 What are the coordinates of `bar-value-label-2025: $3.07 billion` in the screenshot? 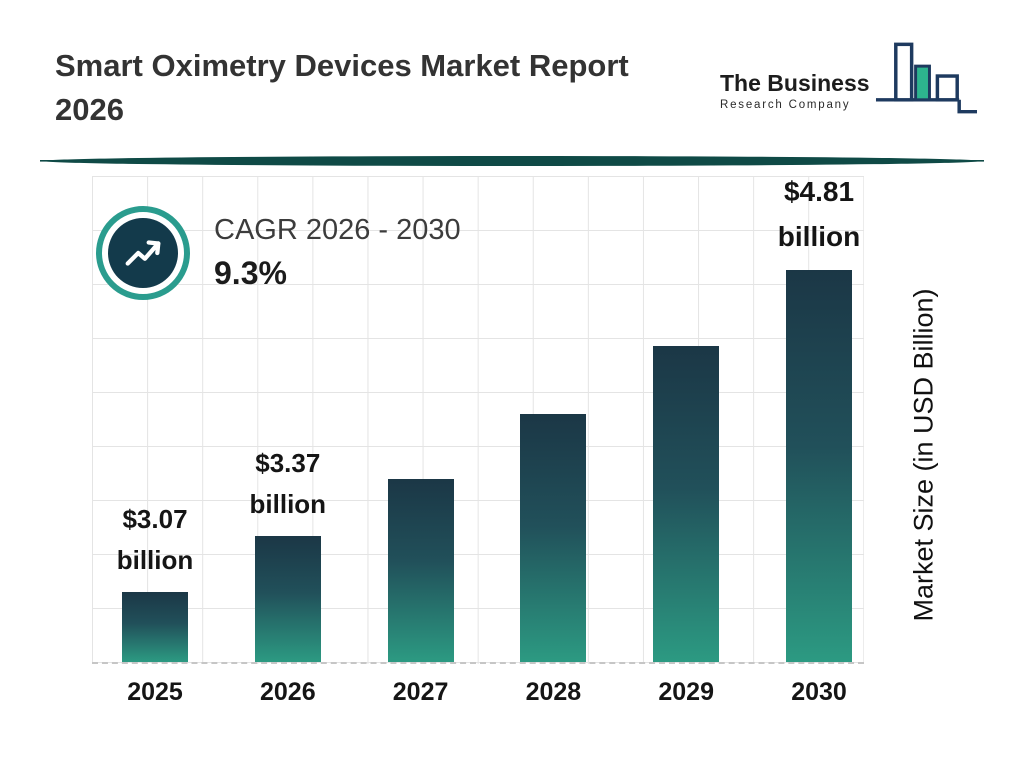 It's located at (155, 539).